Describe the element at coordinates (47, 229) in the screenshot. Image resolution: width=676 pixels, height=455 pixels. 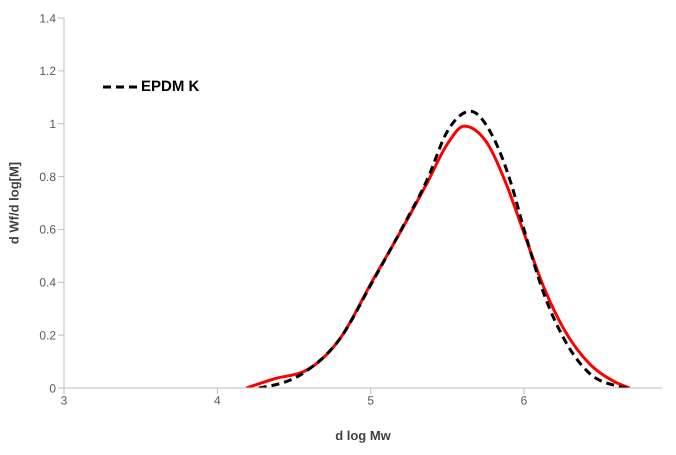
I see `y-tick-label: 0.6` at that location.